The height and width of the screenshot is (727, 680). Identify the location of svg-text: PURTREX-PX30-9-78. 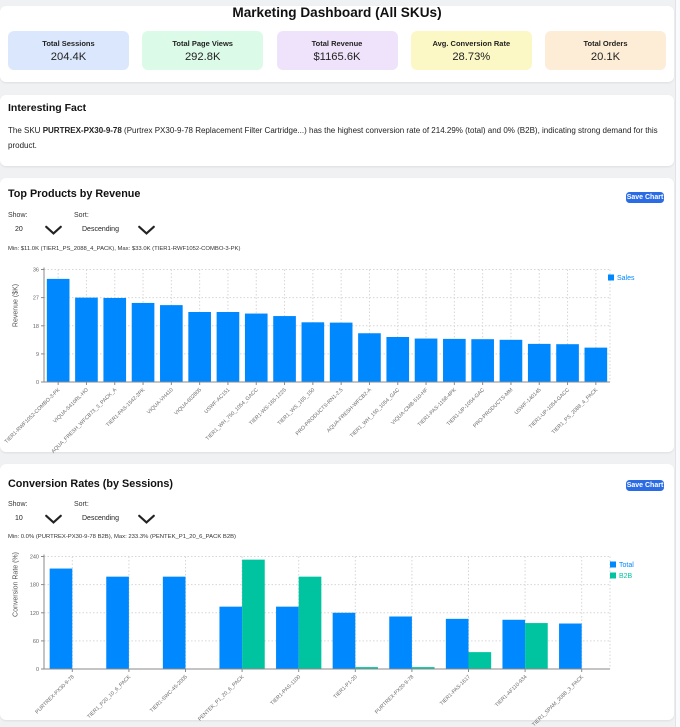
(54, 694).